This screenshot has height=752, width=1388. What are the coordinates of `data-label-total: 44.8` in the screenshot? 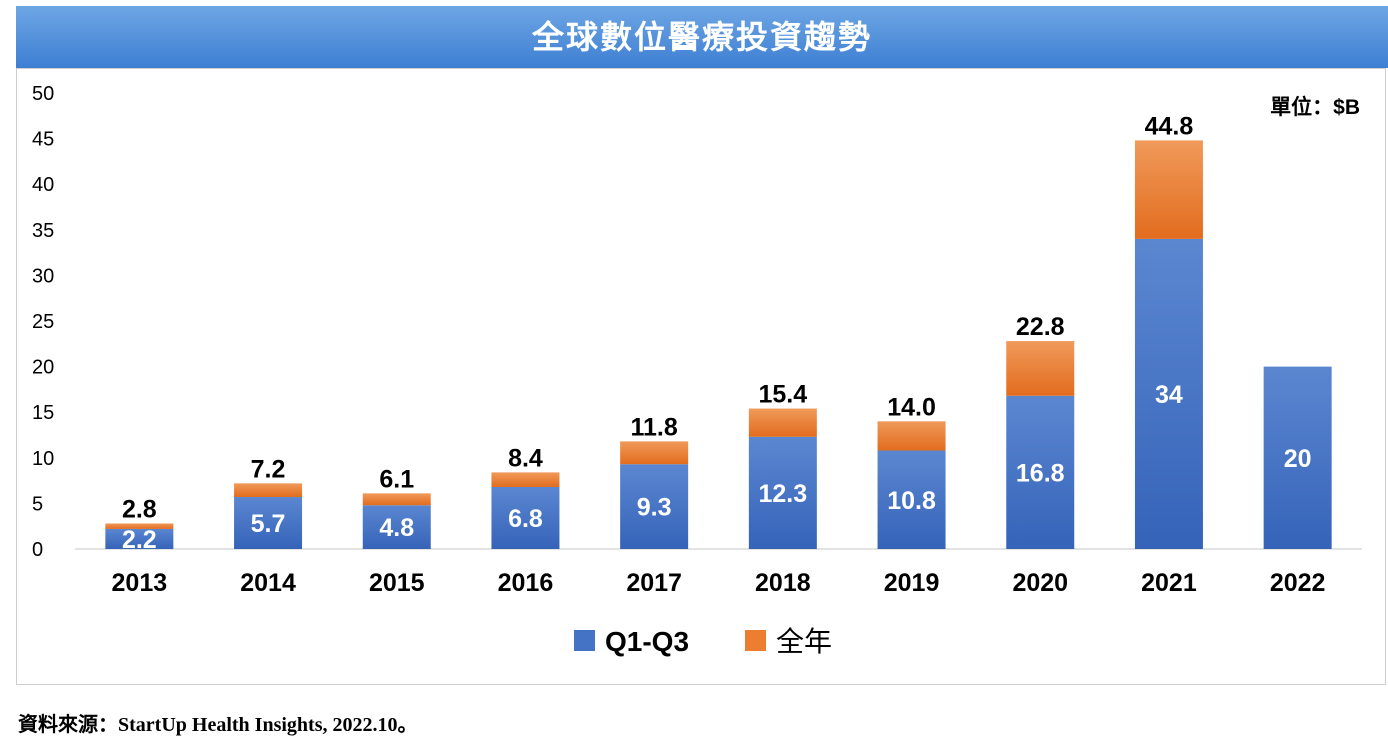 It's located at (1169, 126).